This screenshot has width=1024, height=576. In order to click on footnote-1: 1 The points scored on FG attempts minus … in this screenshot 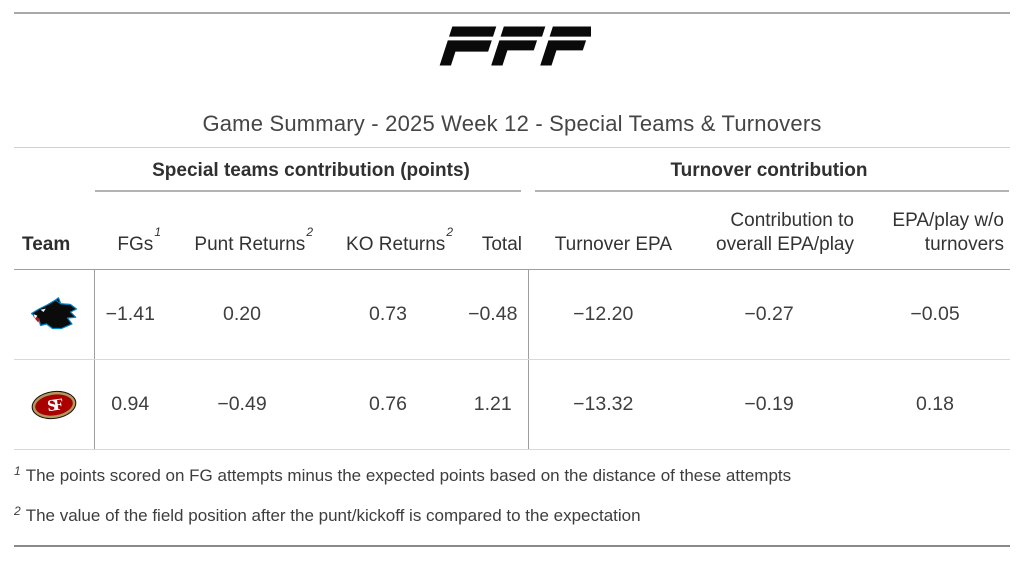, I will do `click(512, 476)`.